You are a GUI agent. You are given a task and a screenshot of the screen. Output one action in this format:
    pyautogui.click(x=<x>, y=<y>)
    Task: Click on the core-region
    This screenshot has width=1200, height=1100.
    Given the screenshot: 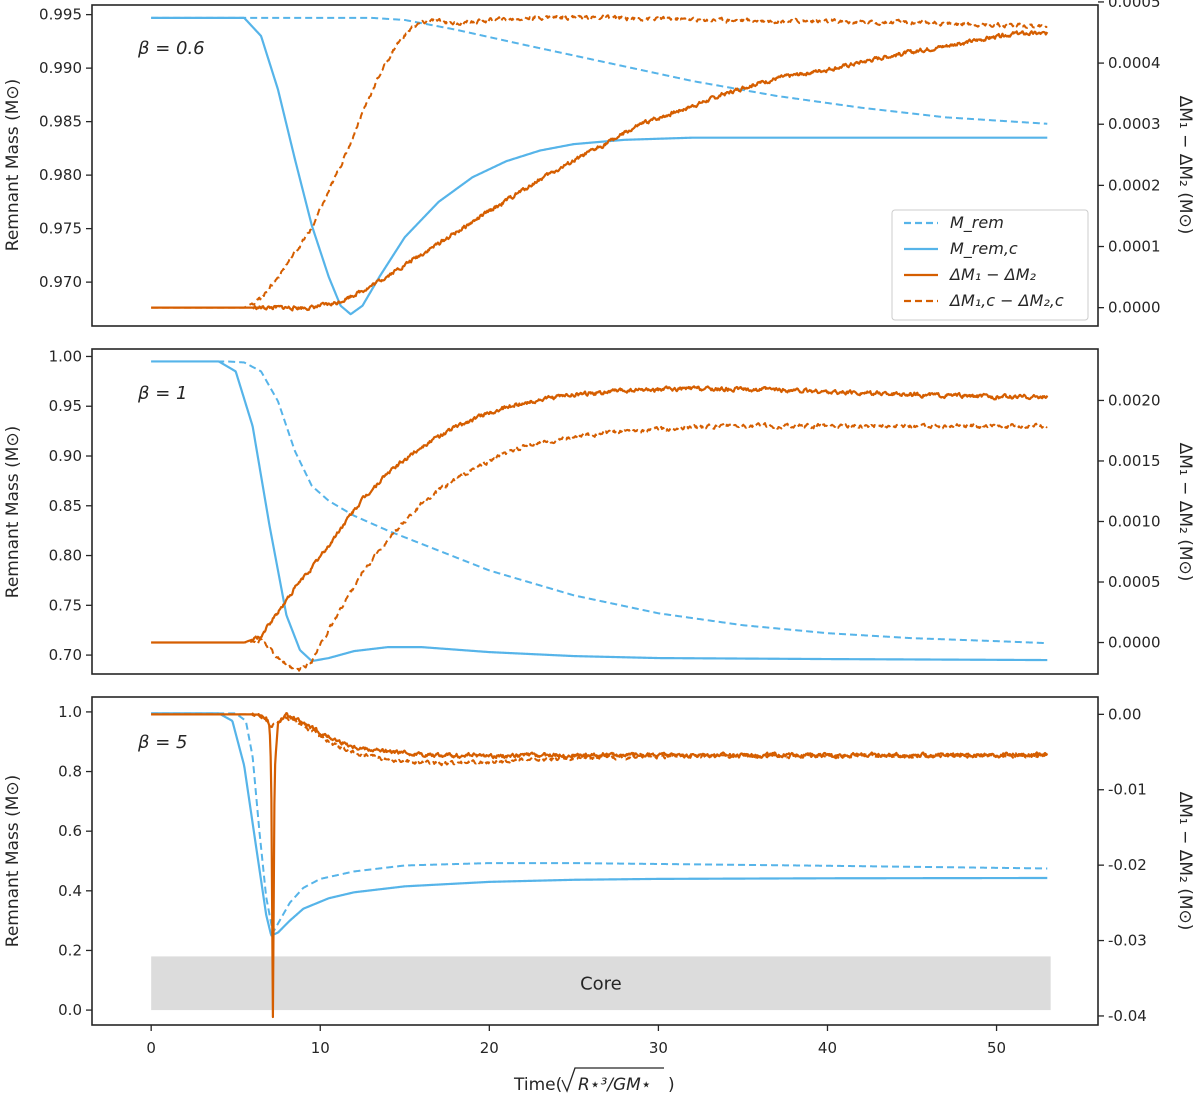 What is the action you would take?
    pyautogui.click(x=601, y=983)
    